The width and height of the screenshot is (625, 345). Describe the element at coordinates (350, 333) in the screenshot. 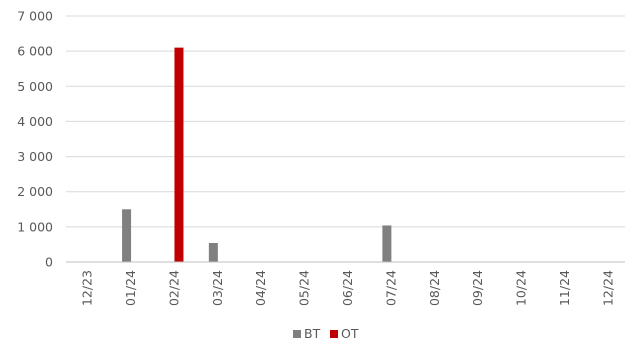

I see `legend-label-ot: OT` at that location.